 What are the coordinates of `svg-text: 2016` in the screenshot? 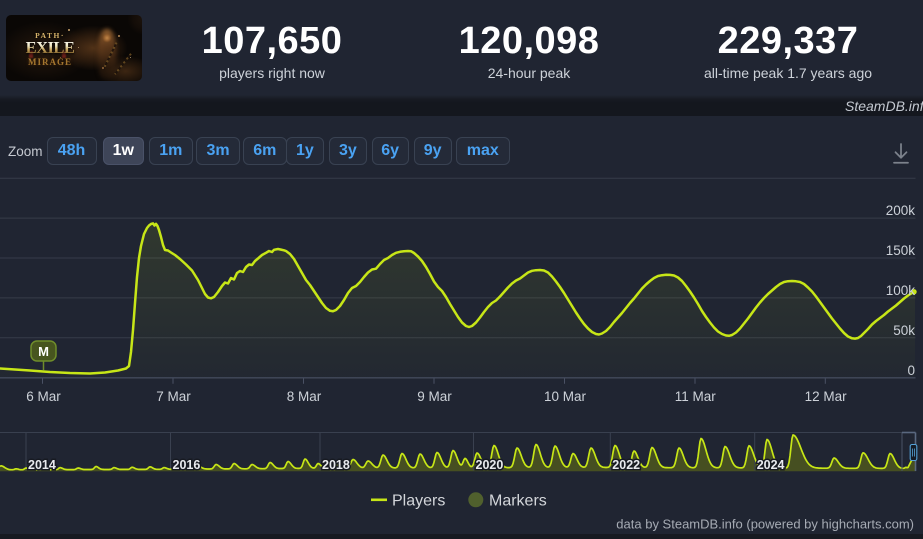 It's located at (187, 465).